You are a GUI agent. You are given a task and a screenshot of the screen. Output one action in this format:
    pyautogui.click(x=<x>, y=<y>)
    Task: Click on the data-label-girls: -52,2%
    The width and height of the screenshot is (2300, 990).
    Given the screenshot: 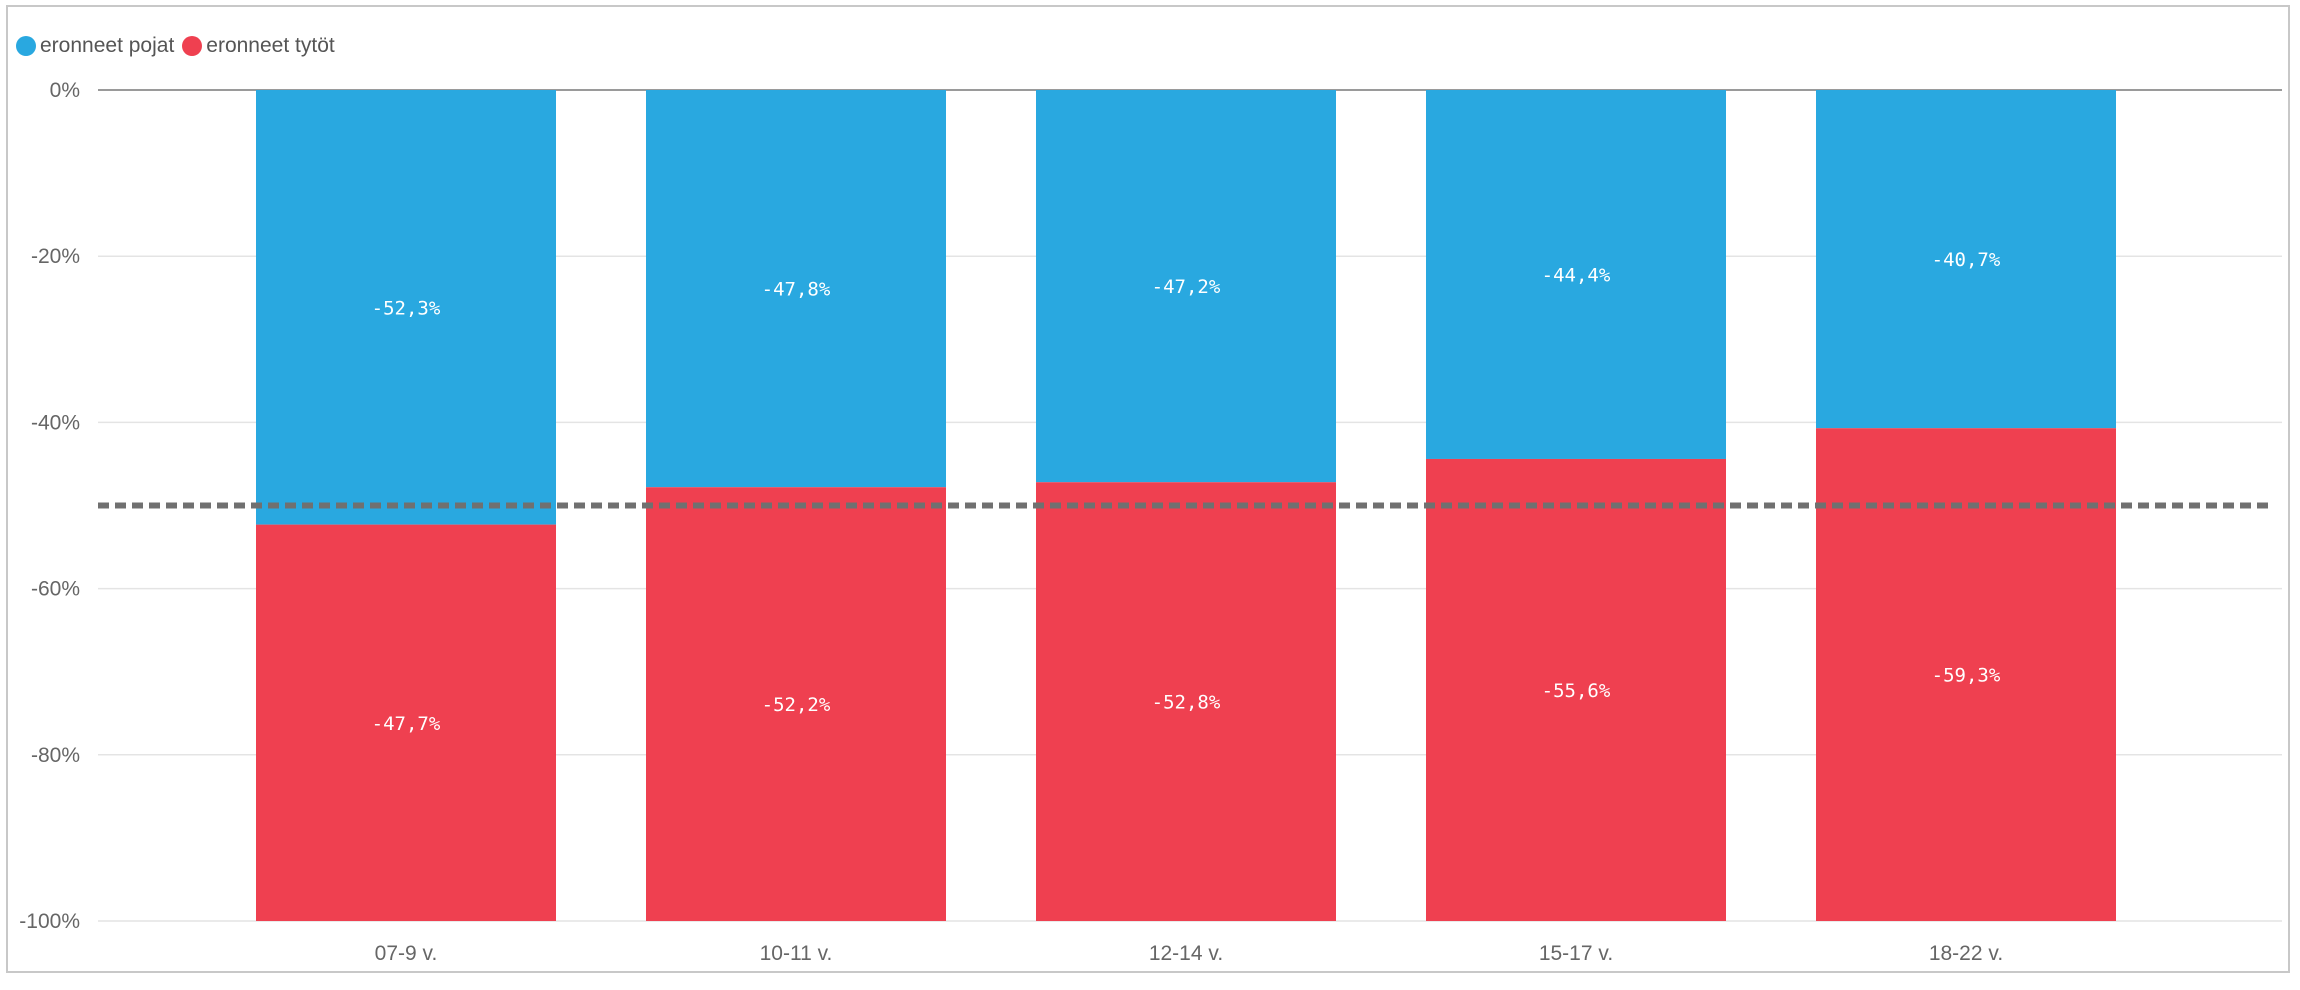 What is the action you would take?
    pyautogui.click(x=796, y=705)
    